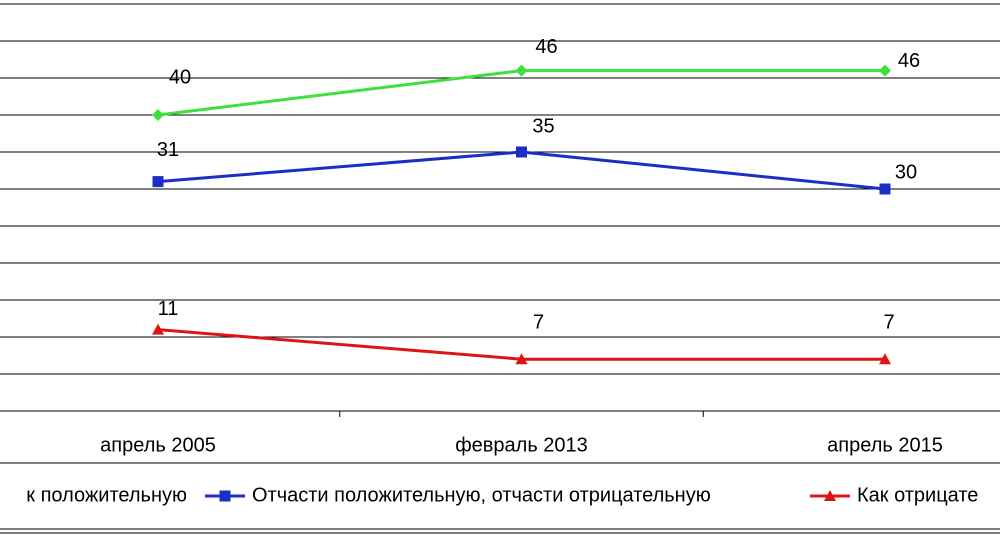 Image resolution: width=1000 pixels, height=536 pixels. I want to click on data-label: 40, so click(180, 77).